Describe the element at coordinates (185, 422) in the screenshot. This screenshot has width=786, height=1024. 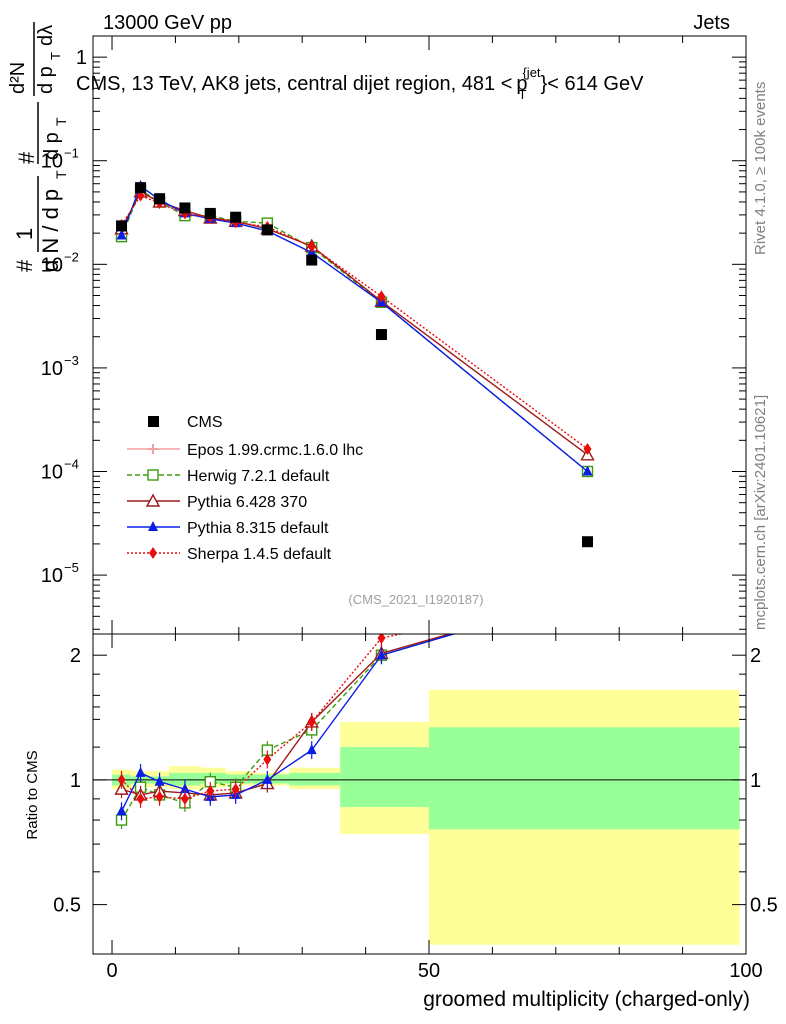
I see `legend-item-cms: CMS` at that location.